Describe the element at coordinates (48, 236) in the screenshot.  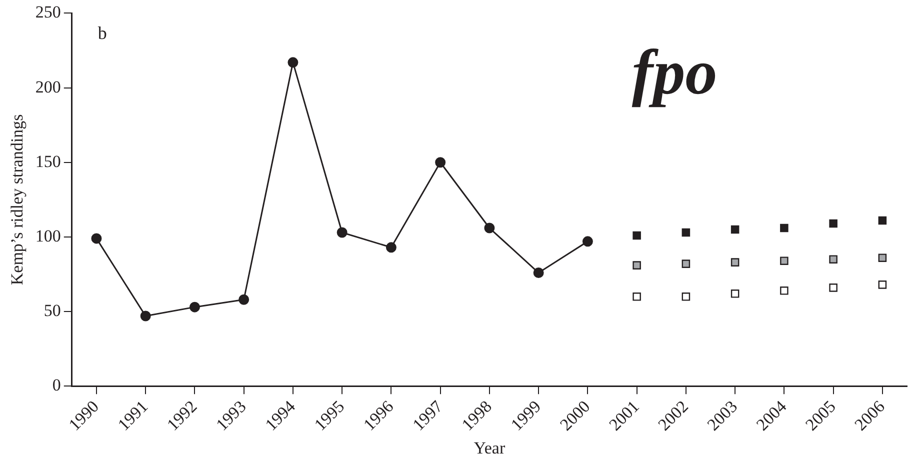
I see `y-tick-label: 100` at that location.